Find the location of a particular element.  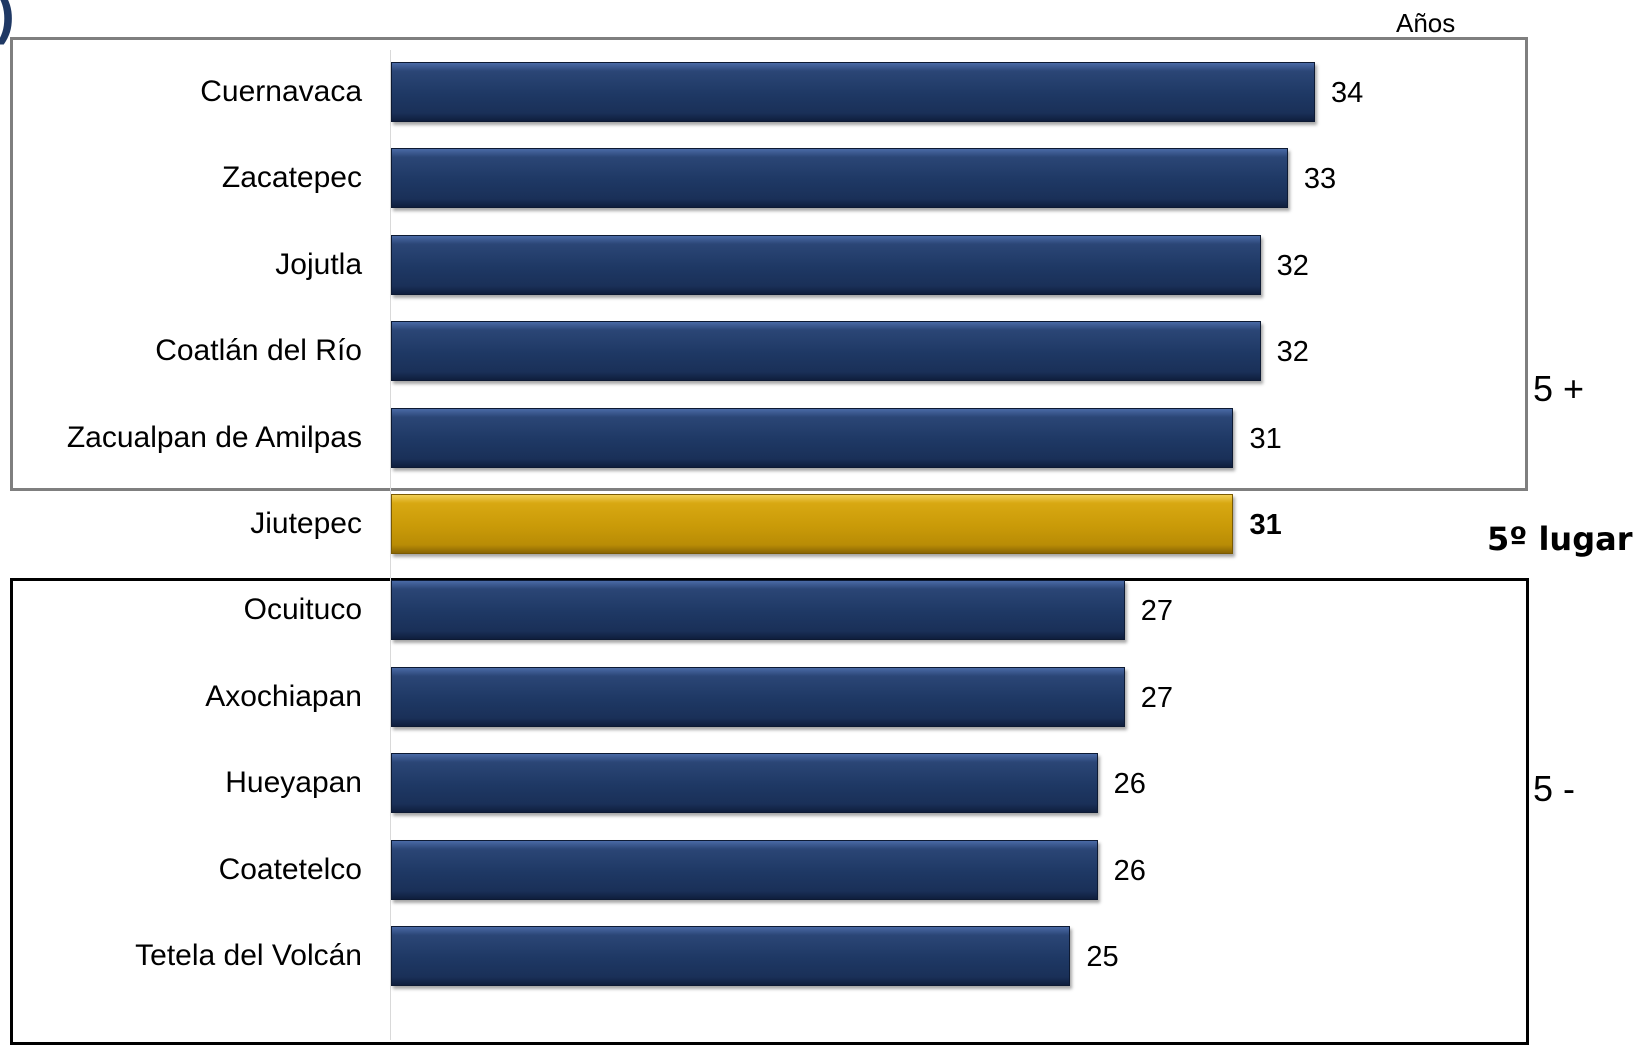

category-label: Coatlán del Río is located at coordinates (258, 351).